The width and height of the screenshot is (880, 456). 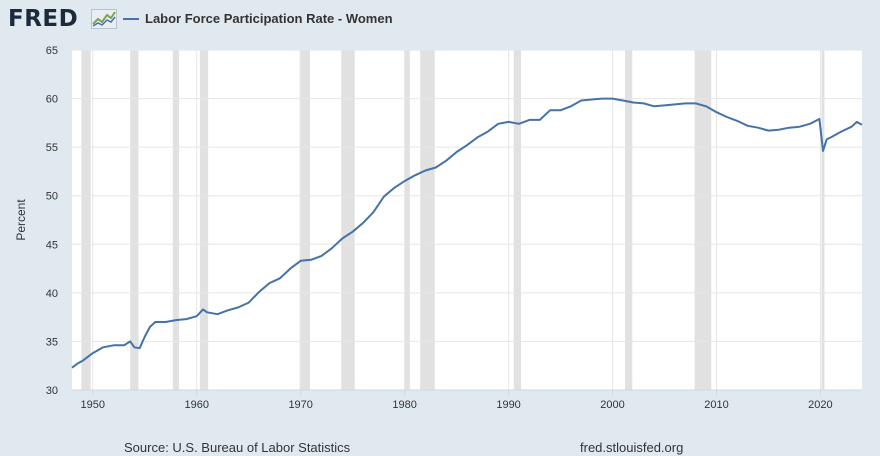 What do you see at coordinates (300, 405) in the screenshot?
I see `x-tick-label: 1970` at bounding box center [300, 405].